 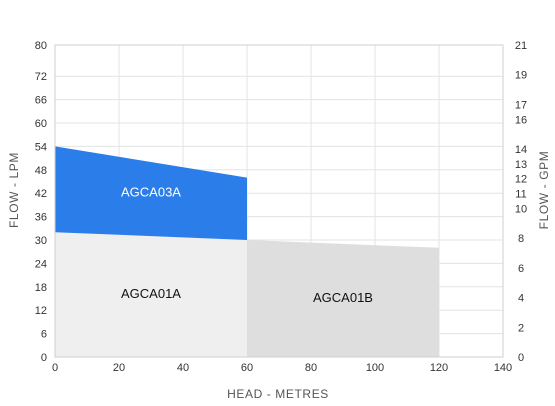 What do you see at coordinates (311, 368) in the screenshot?
I see `x-tick-label-80: 80` at bounding box center [311, 368].